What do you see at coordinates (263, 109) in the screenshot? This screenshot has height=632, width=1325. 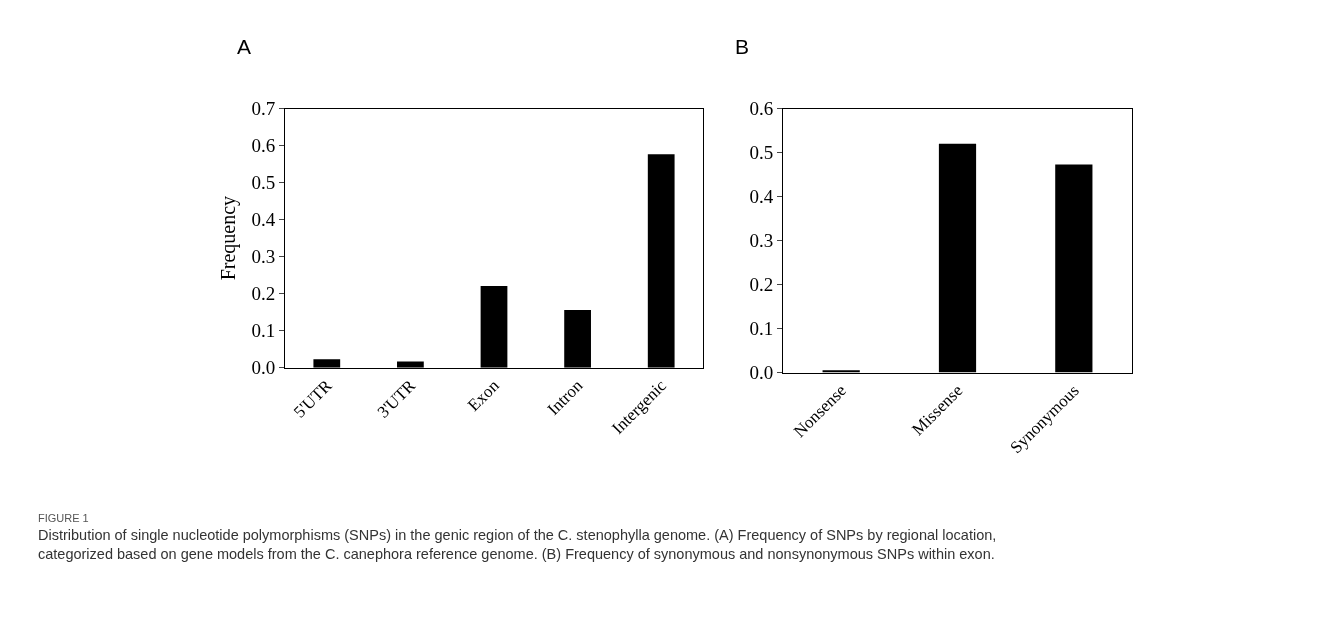 I see `y-tick-label: 0.7` at bounding box center [263, 109].